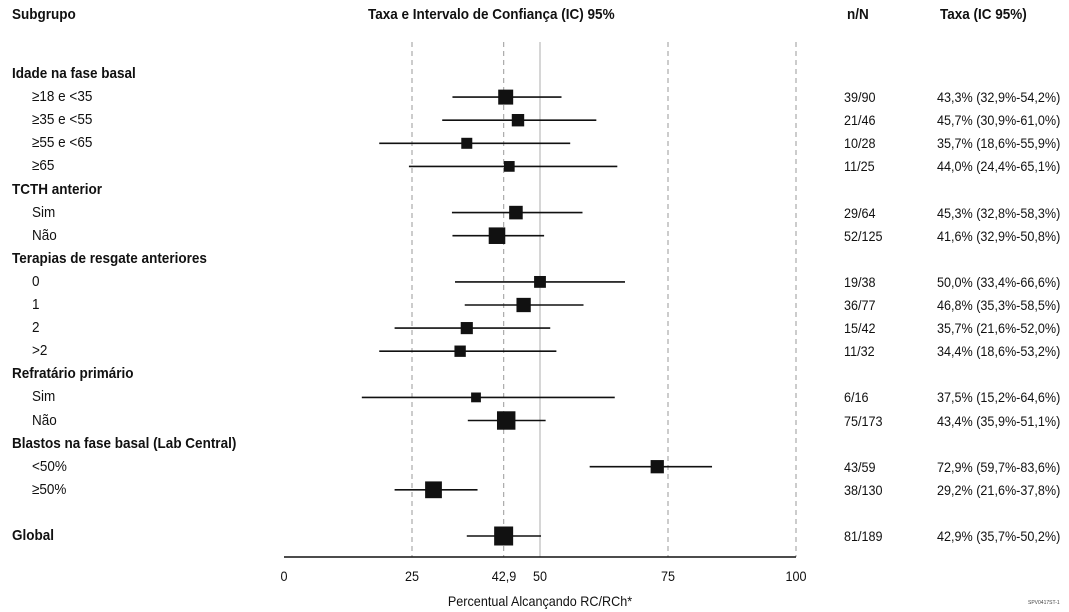 This screenshot has height=612, width=1069. Describe the element at coordinates (73, 374) in the screenshot. I see `group-label: Refratário primário` at that location.